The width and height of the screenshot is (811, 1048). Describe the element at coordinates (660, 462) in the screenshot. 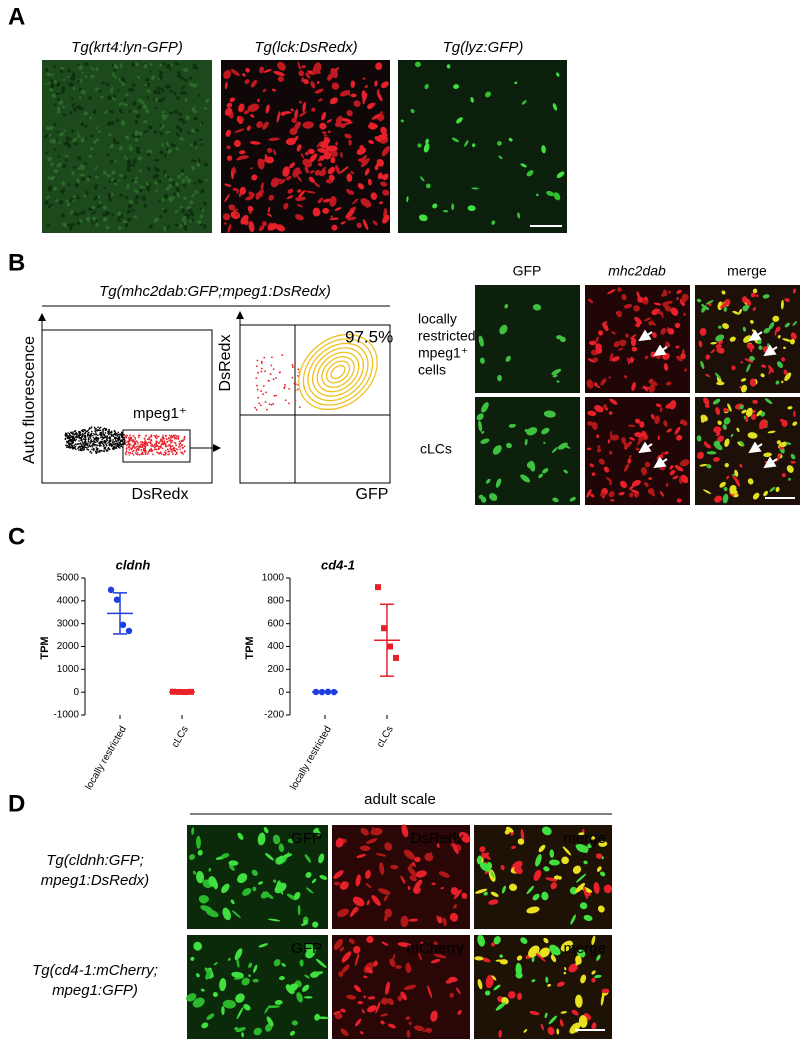

I see `arrowhead` at that location.